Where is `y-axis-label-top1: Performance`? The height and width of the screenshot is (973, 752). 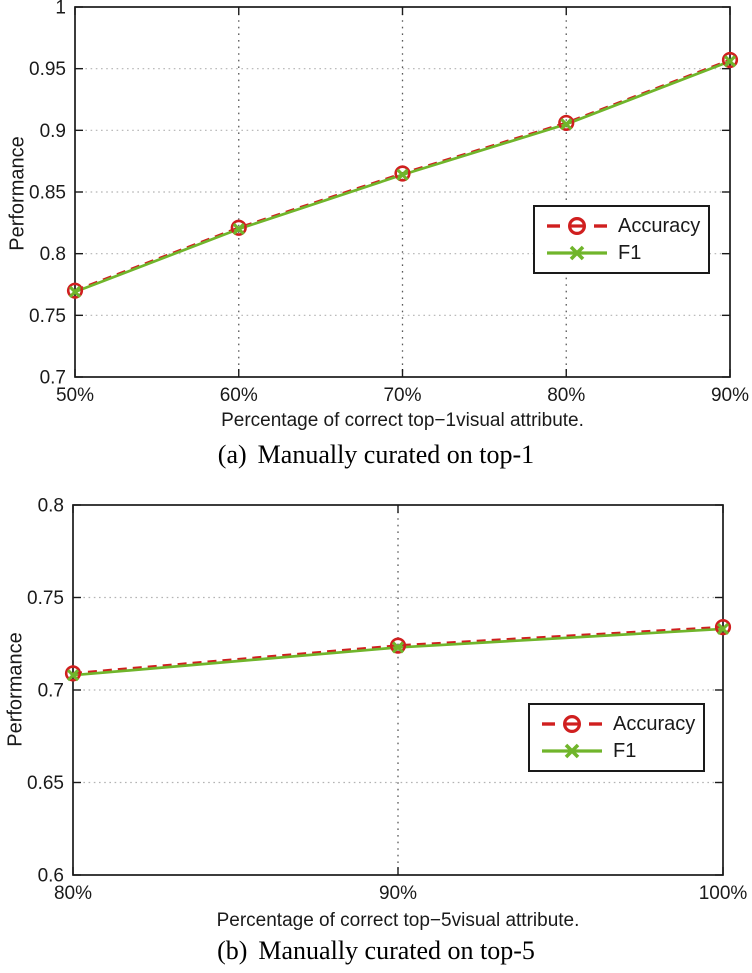 y-axis-label-top1: Performance is located at coordinates (17, 193).